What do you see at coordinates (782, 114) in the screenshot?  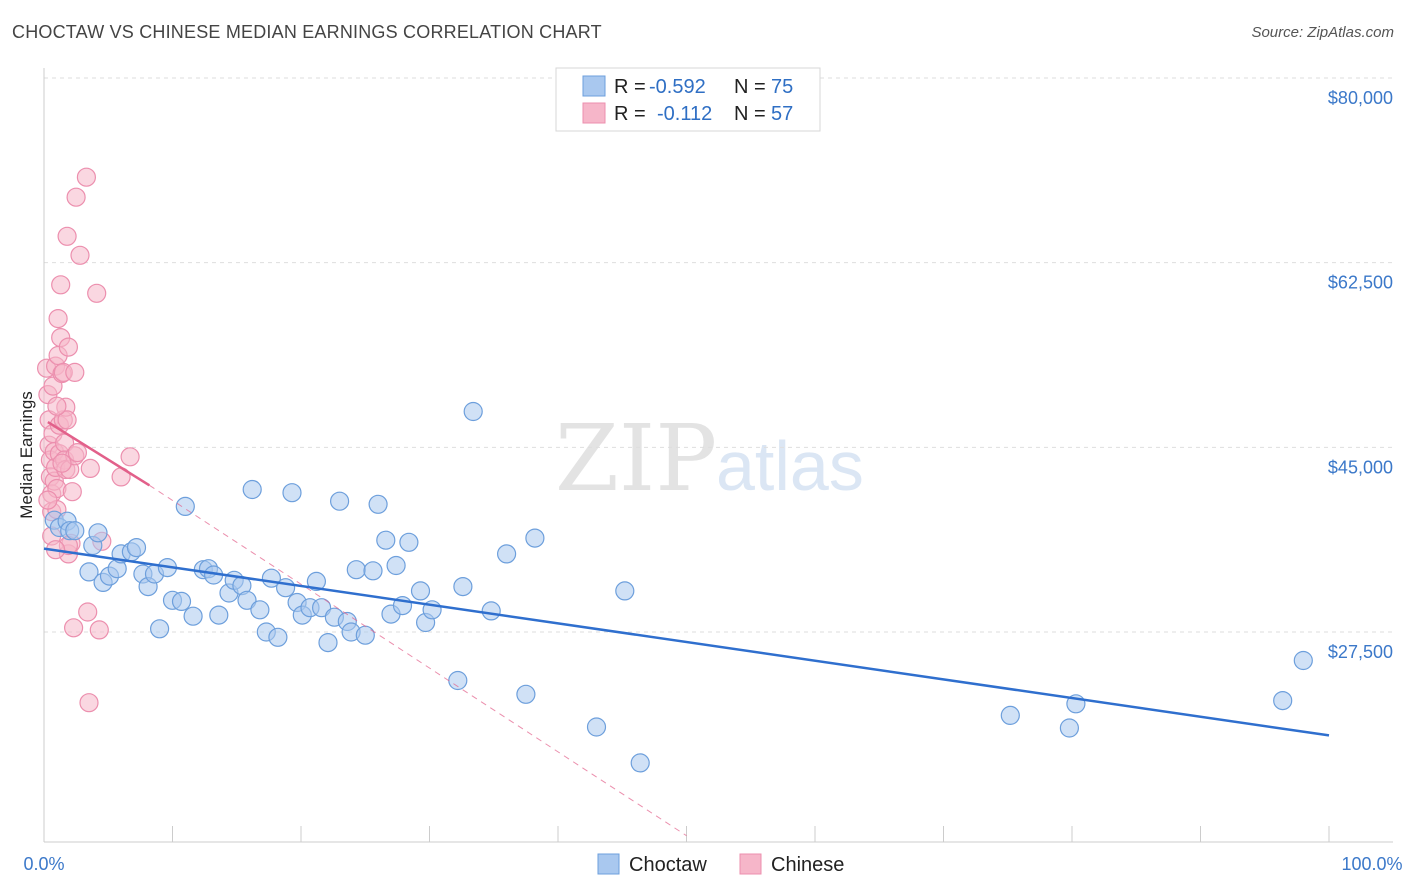 I see `legend-chinese-n-value: 57` at bounding box center [782, 114].